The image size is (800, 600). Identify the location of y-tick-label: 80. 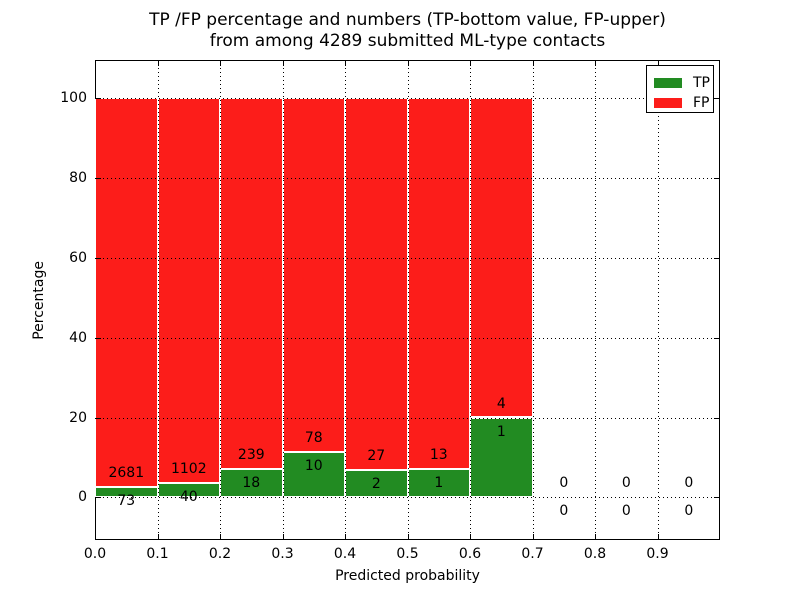
(78, 178).